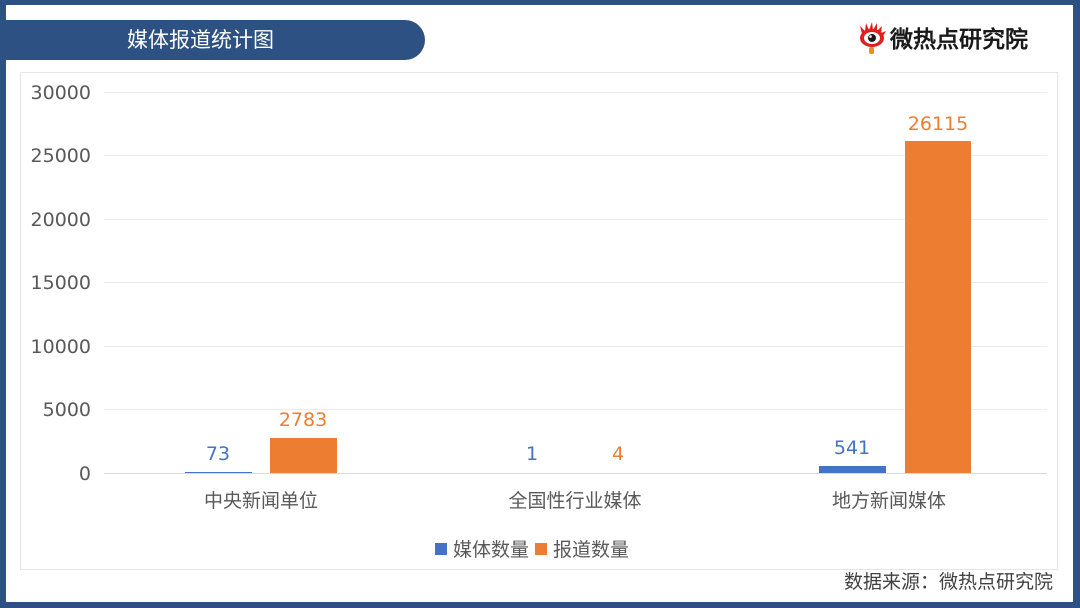 The width and height of the screenshot is (1080, 608). I want to click on chart-legend: 媒体数量 报道数量, so click(535, 548).